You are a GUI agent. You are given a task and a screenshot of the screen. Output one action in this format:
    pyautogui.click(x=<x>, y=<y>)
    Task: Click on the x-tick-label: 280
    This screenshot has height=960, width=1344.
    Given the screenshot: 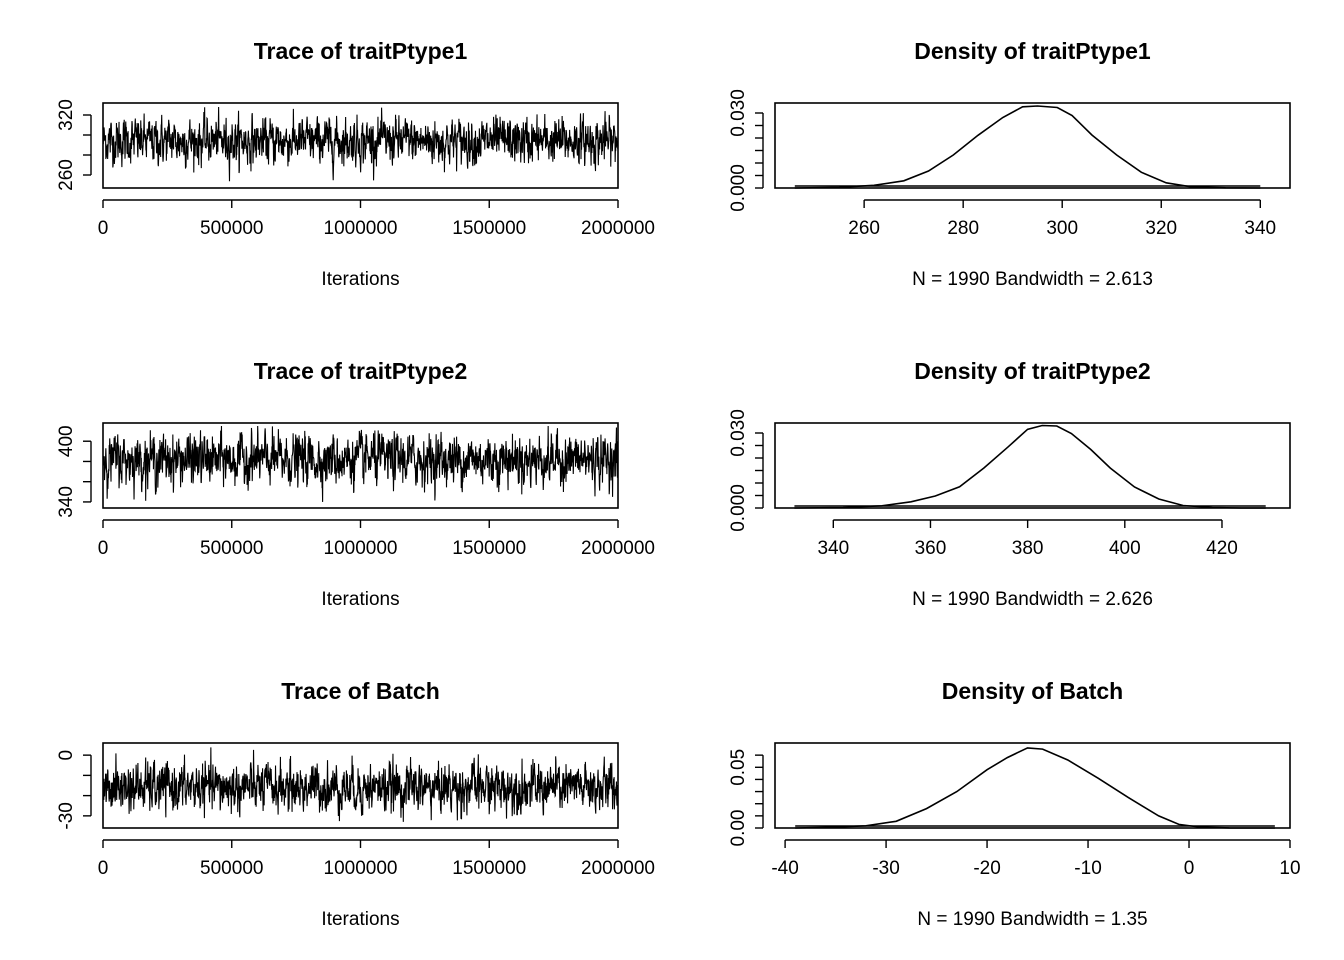 What is the action you would take?
    pyautogui.click(x=963, y=228)
    